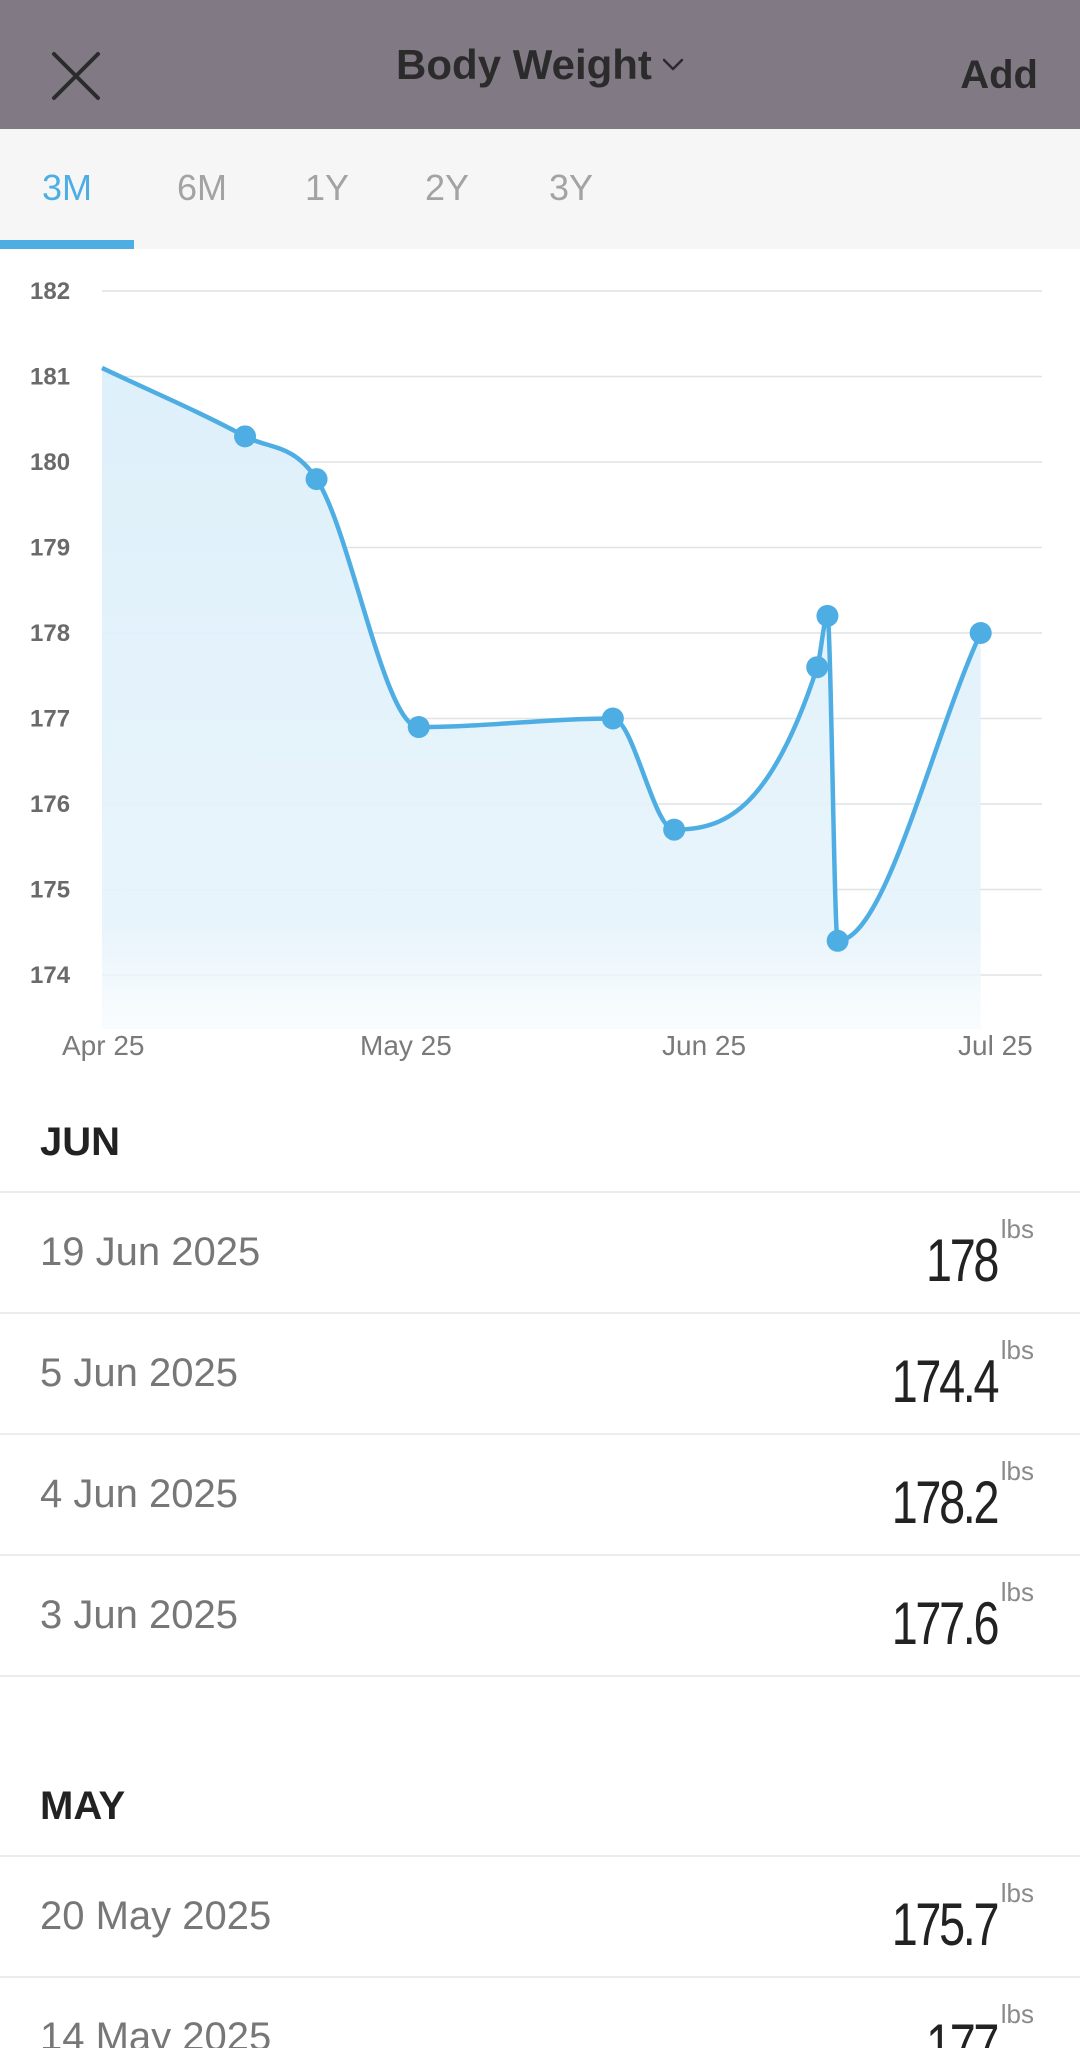 The width and height of the screenshot is (1080, 2048). I want to click on entry-value: 178 lbs, so click(970, 1252).